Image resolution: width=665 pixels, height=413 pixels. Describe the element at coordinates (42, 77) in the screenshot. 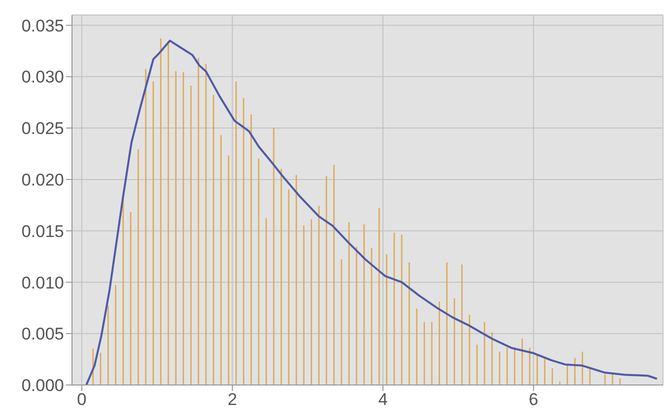

I see `y-tick-label: 0.030` at that location.